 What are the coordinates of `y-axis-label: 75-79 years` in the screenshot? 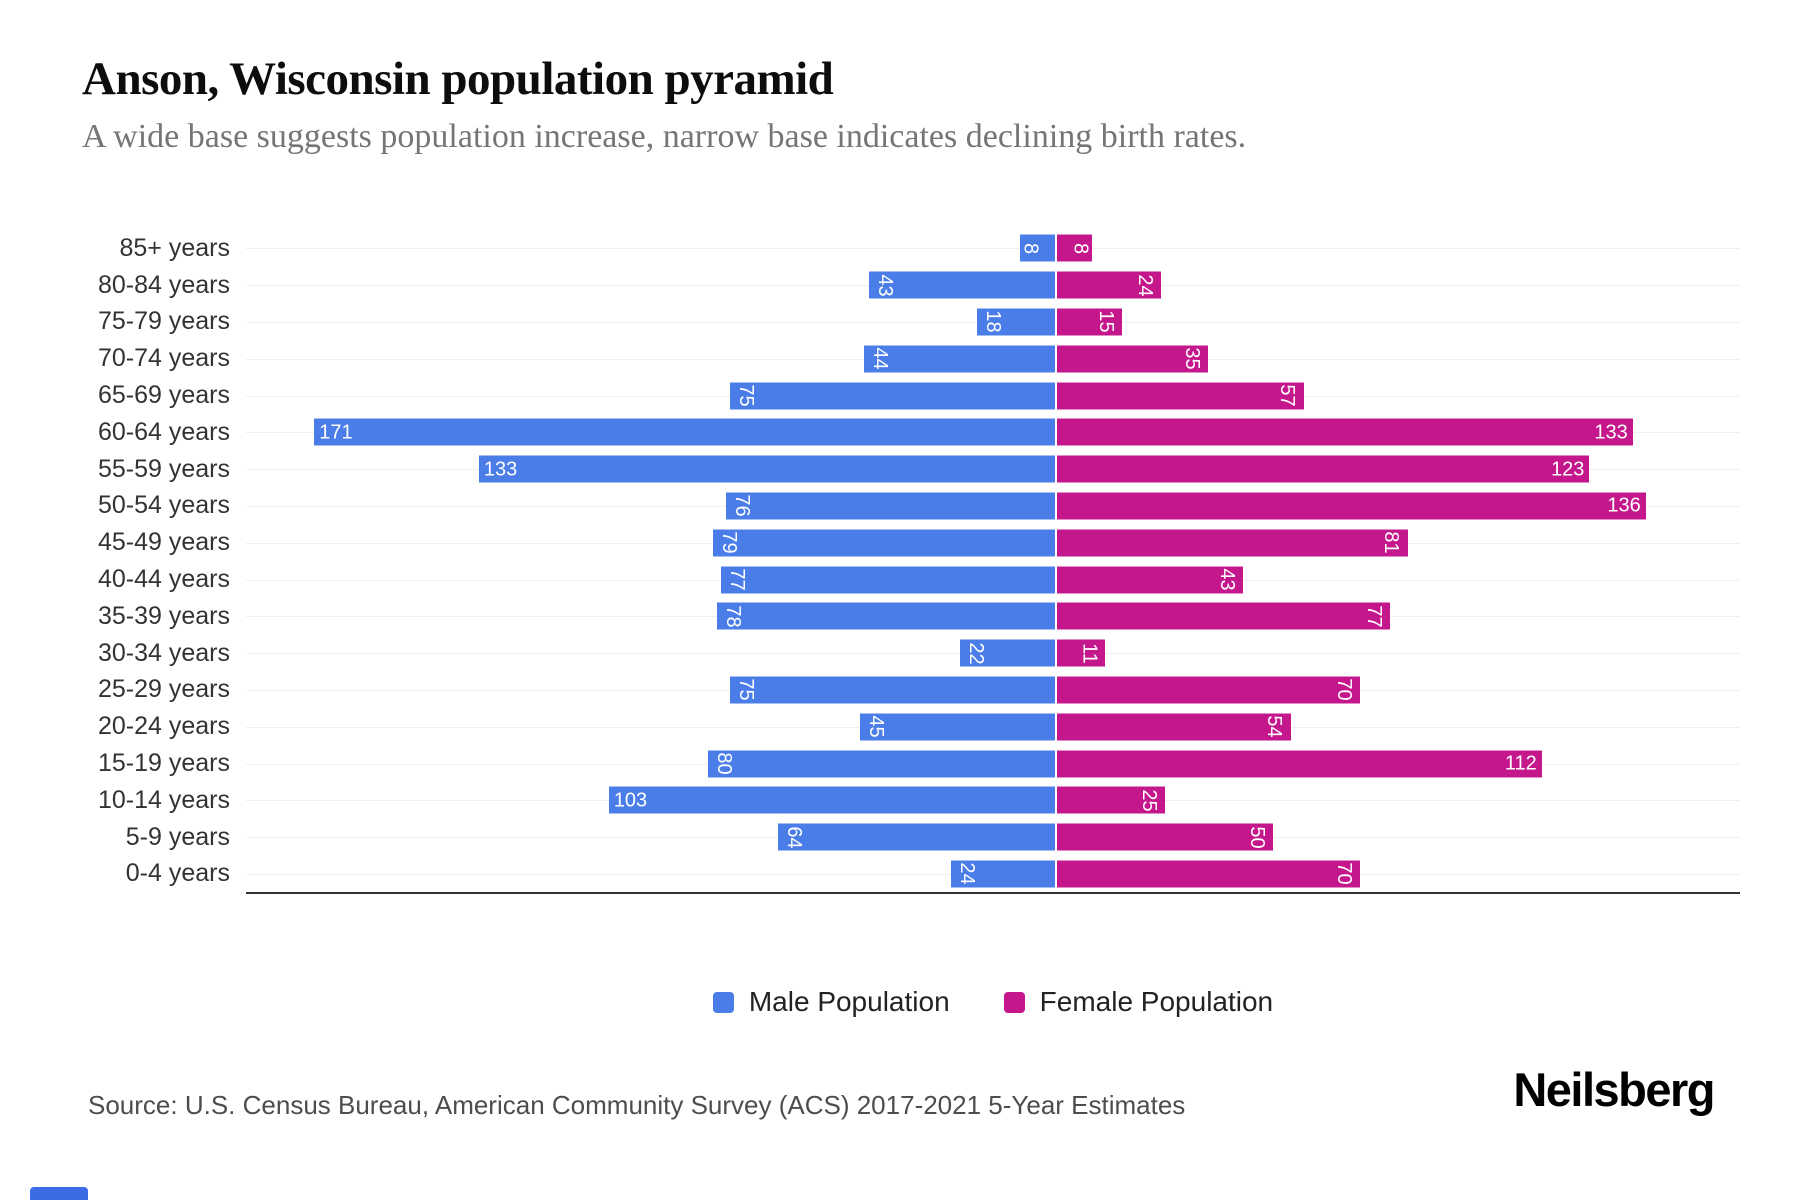 It's located at (163, 321).